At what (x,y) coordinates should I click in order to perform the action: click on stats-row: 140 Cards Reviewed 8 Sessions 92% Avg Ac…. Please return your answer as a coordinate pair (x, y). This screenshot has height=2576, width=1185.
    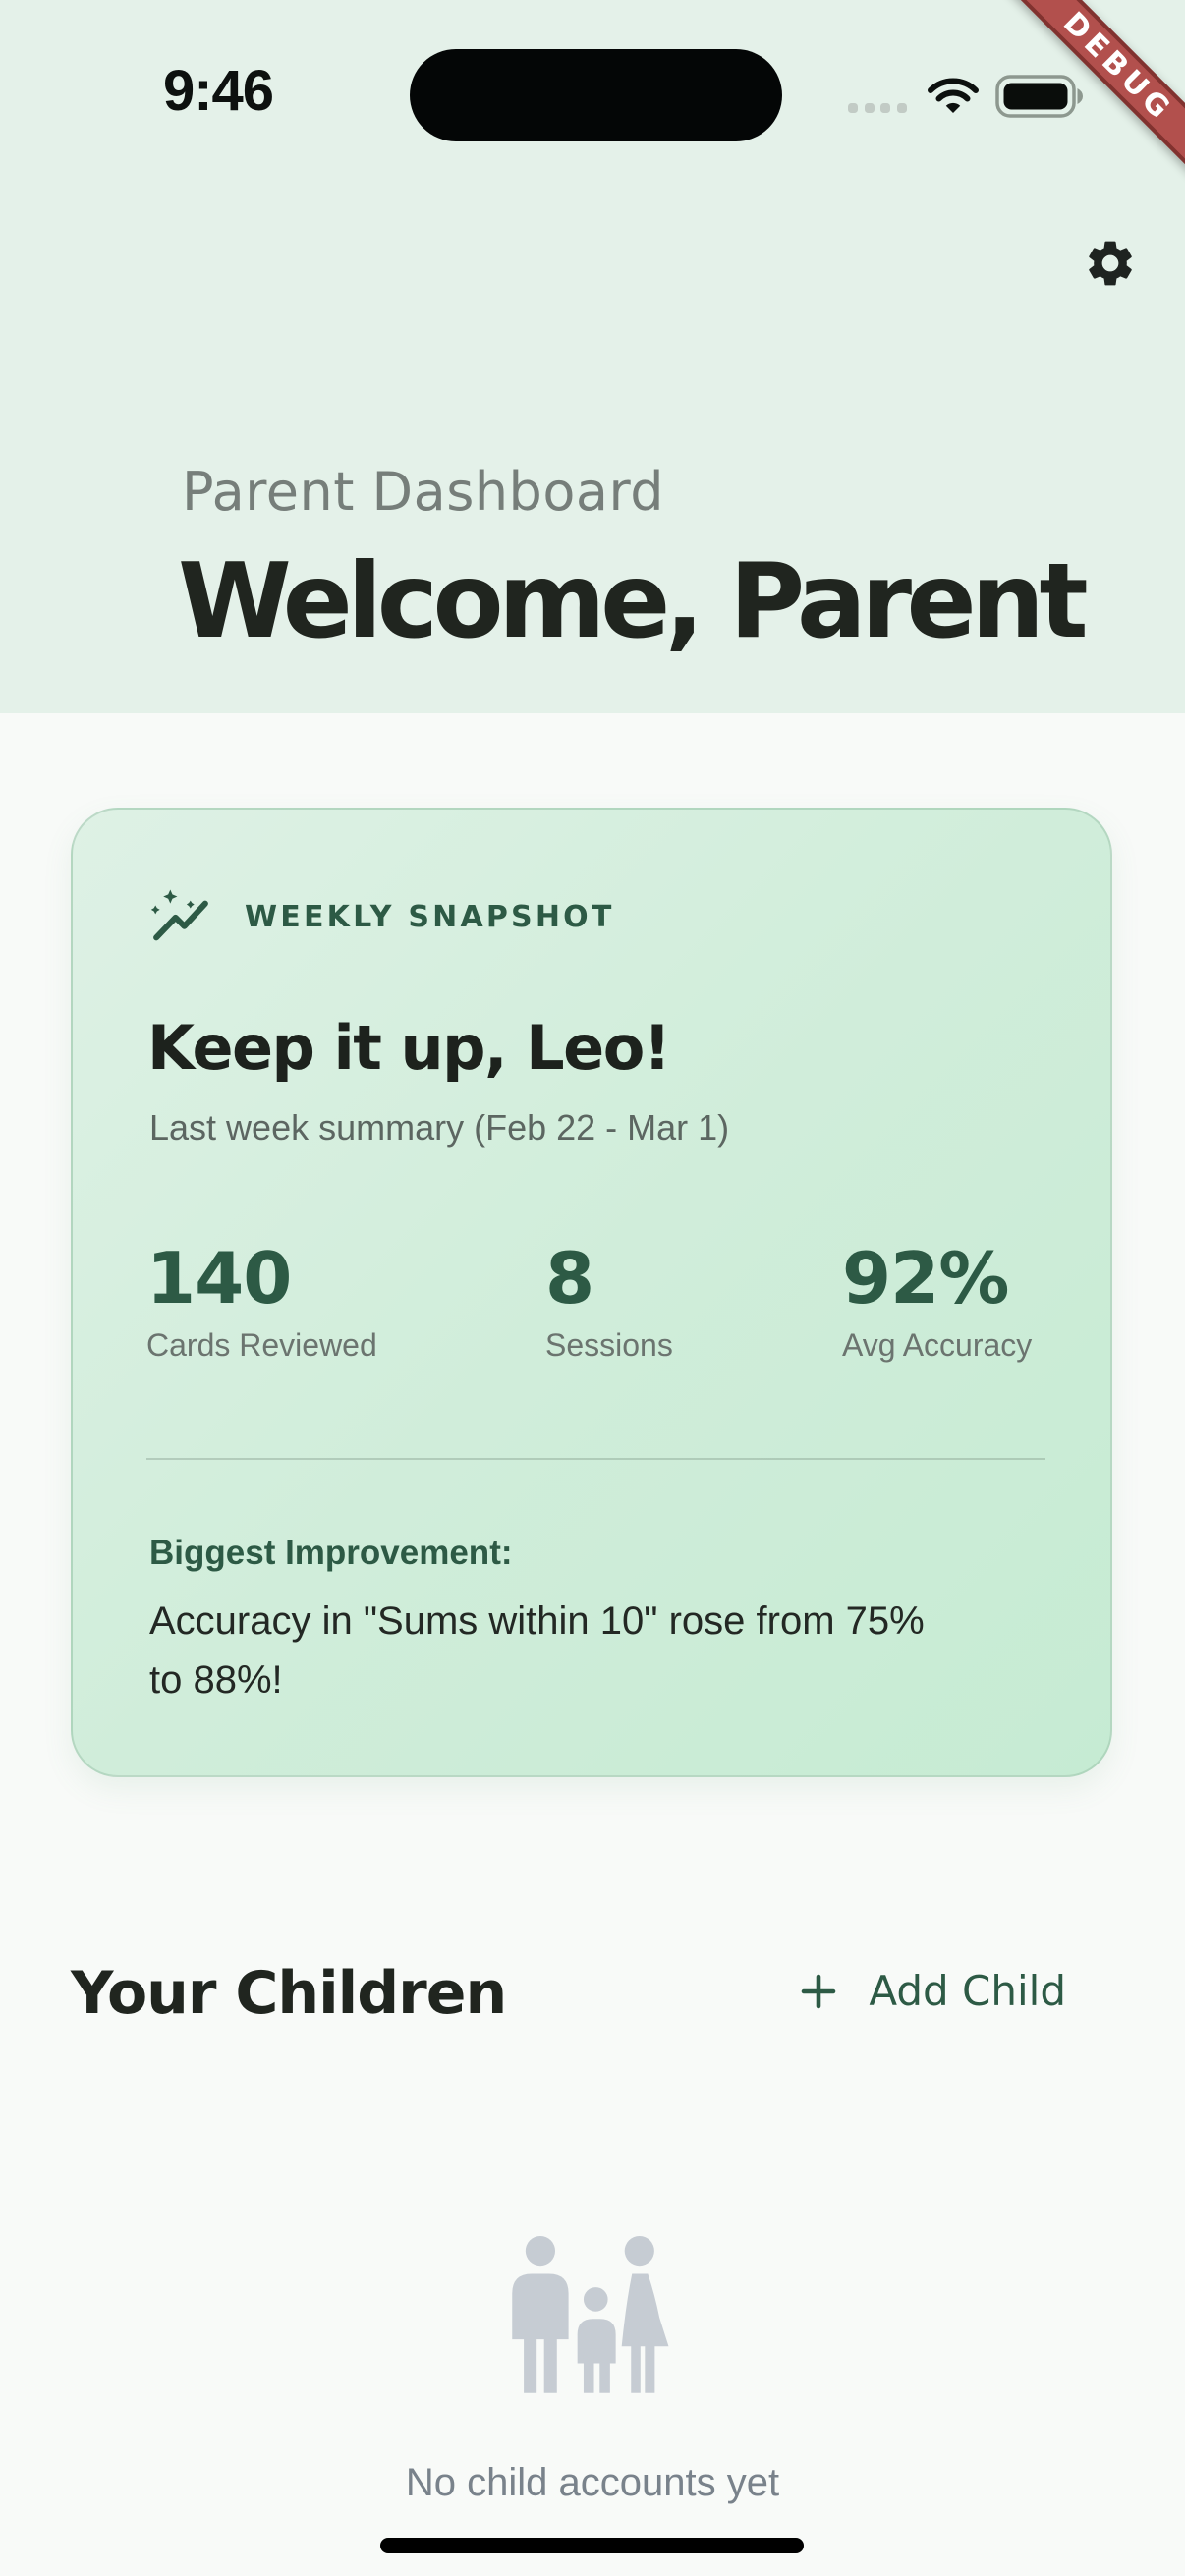
    Looking at the image, I should click on (618, 1301).